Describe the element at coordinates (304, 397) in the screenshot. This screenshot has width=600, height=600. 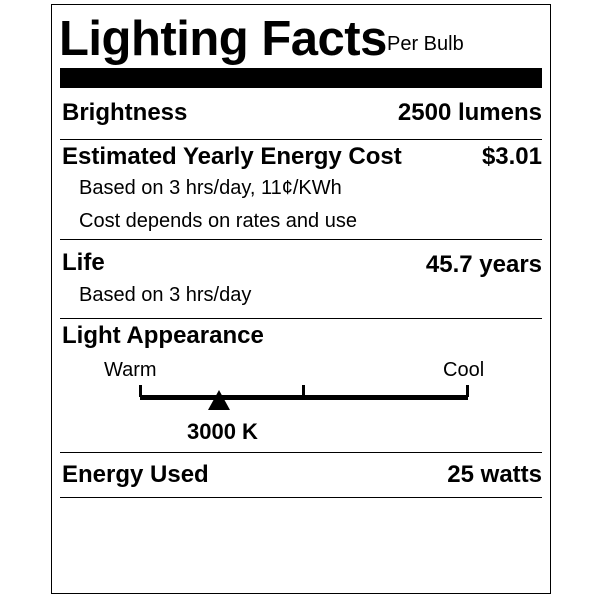
I see `color-temperature-scale` at that location.